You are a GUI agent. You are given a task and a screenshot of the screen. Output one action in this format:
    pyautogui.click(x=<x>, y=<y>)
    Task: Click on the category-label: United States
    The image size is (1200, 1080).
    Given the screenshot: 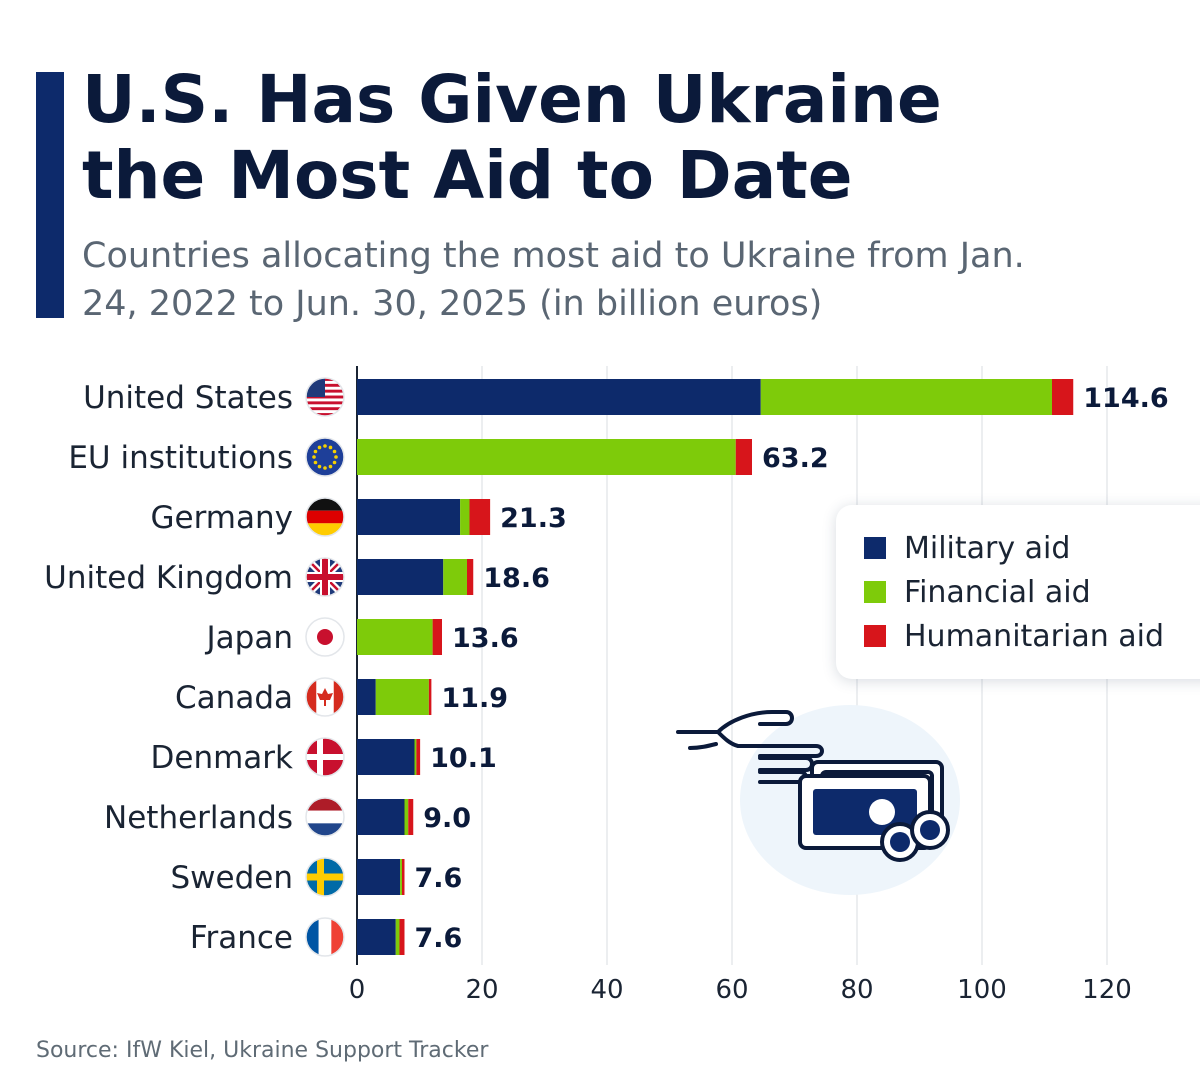 What is the action you would take?
    pyautogui.click(x=188, y=398)
    